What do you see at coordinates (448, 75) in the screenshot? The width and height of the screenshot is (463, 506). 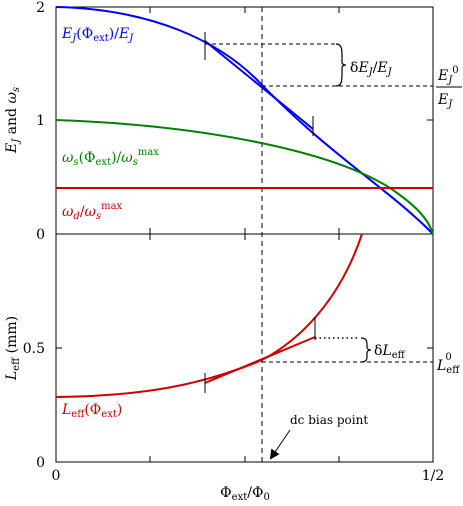 I see `svg-text: EJ0` at bounding box center [448, 75].